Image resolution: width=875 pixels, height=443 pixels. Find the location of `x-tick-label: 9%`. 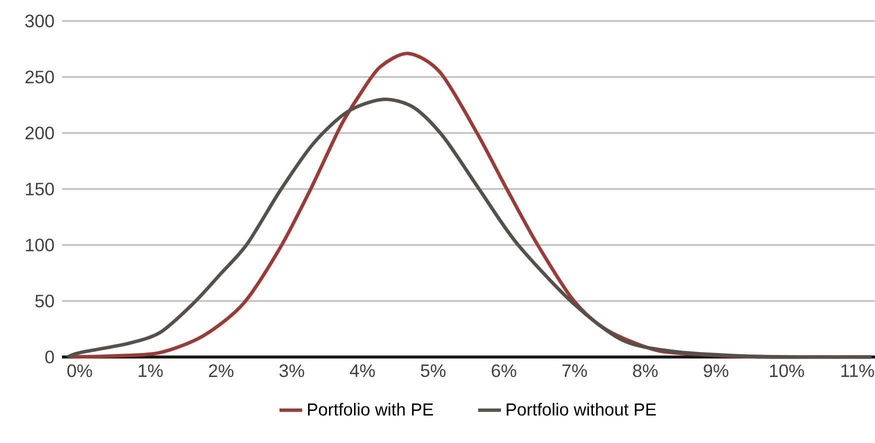

x-tick-label: 9% is located at coordinates (716, 371).